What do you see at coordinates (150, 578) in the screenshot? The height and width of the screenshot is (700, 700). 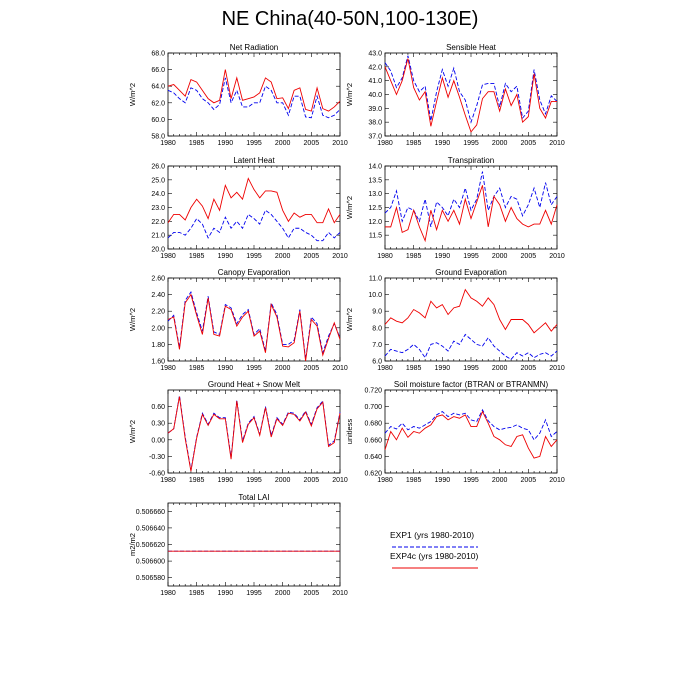 I see `y-tick-label: 0.506580` at bounding box center [150, 578].